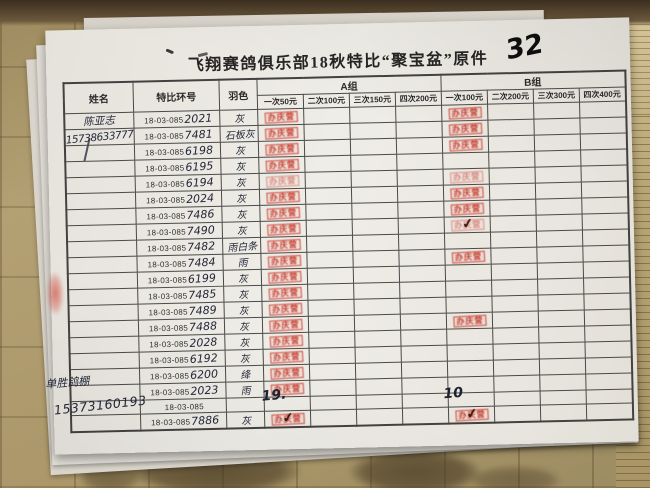  What do you see at coordinates (55, 293) in the screenshot?
I see `red-ink-smudge` at bounding box center [55, 293].